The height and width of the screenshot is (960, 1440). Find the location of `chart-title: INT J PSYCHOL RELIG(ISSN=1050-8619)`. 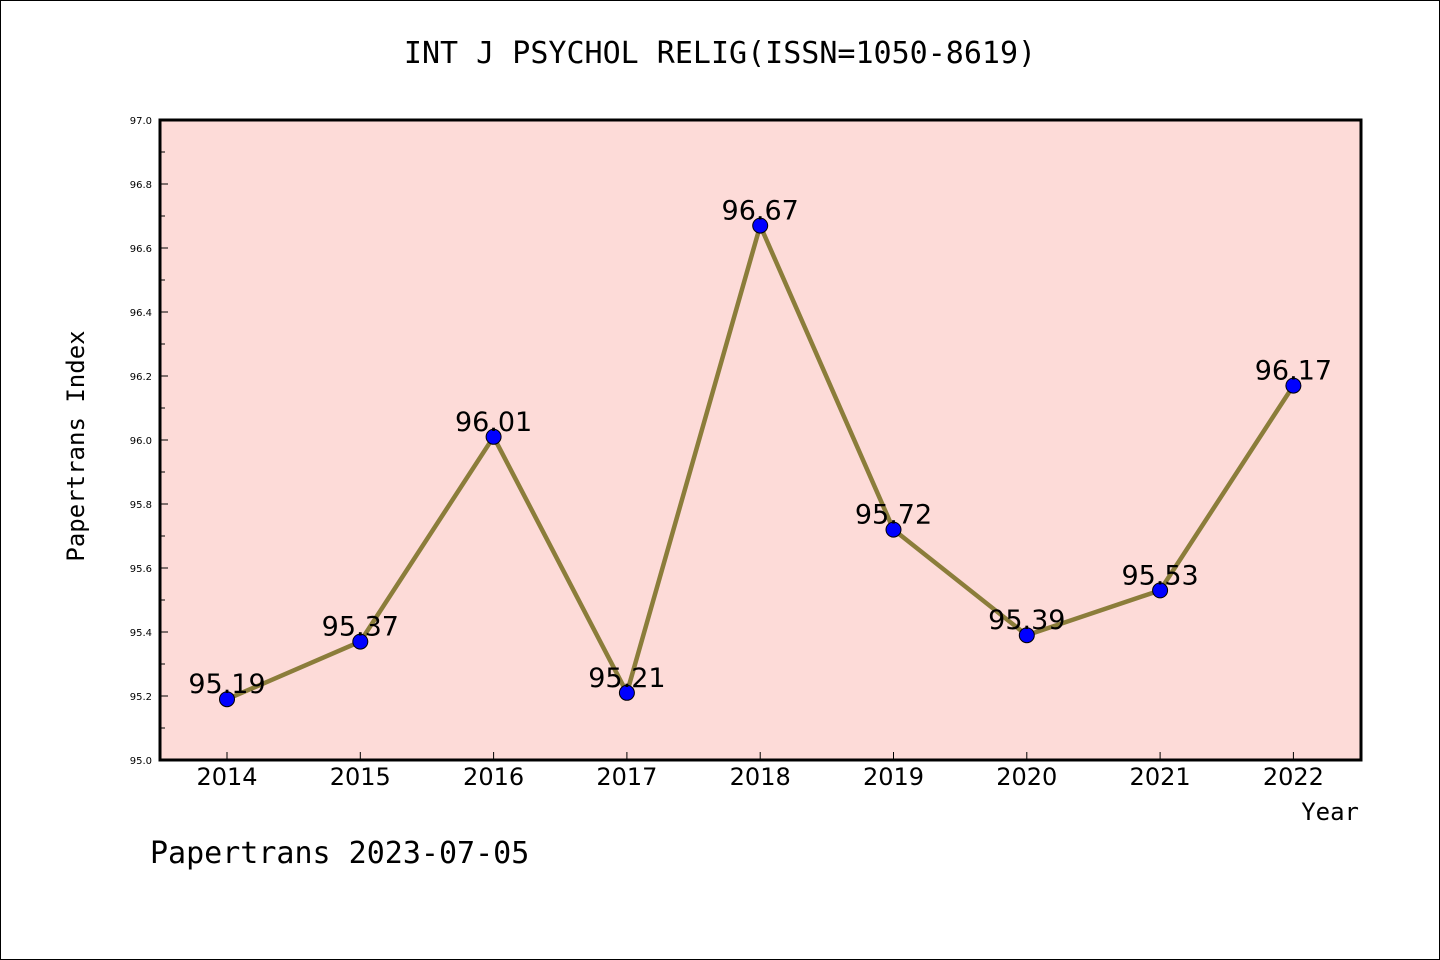

chart-title: INT J PSYCHOL RELIG(ISSN=1050-8619) is located at coordinates (720, 53).